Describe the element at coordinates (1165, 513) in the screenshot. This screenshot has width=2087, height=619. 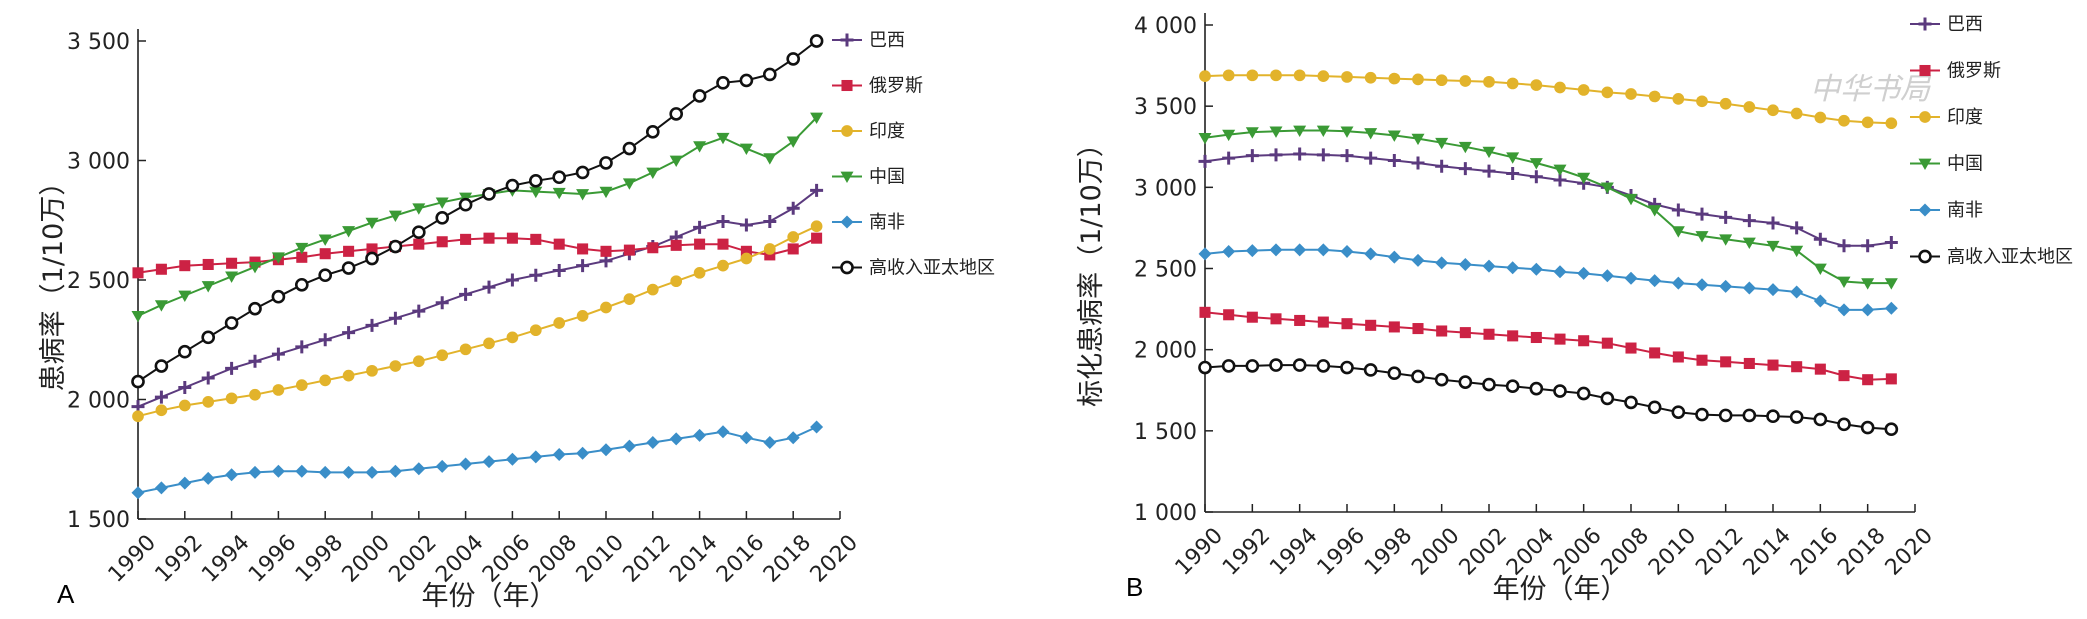
I see `y-tick-label: 1 000` at that location.